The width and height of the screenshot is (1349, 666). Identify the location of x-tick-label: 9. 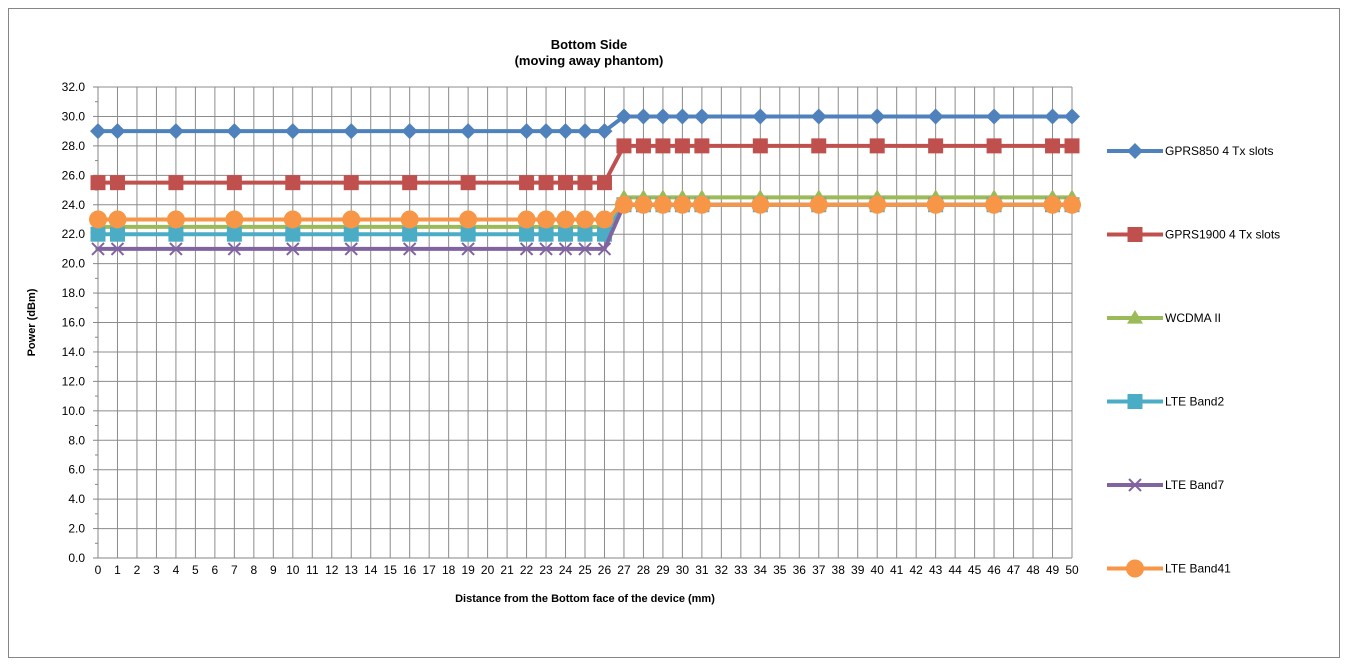
(273, 570).